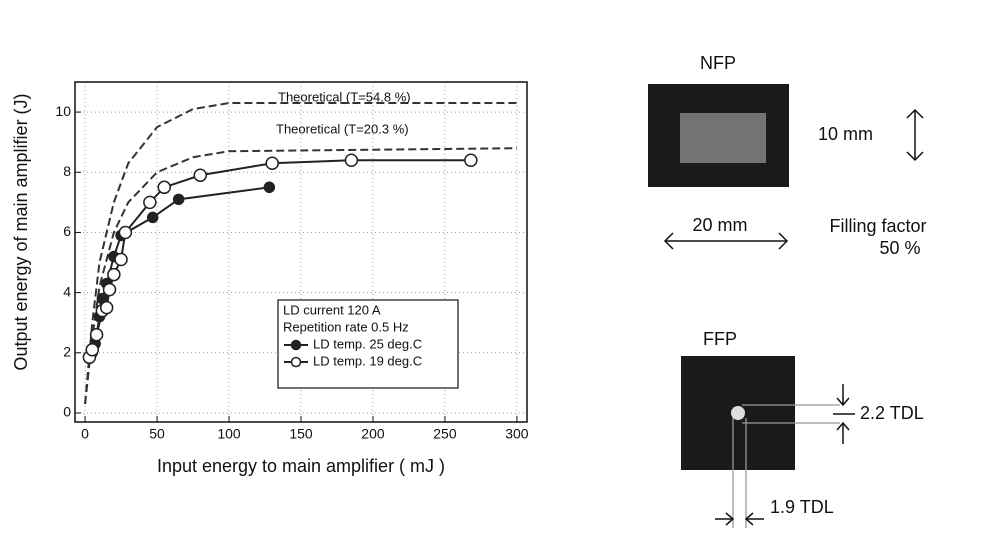  Describe the element at coordinates (445, 434) in the screenshot. I see `x-tick-label: 250` at that location.